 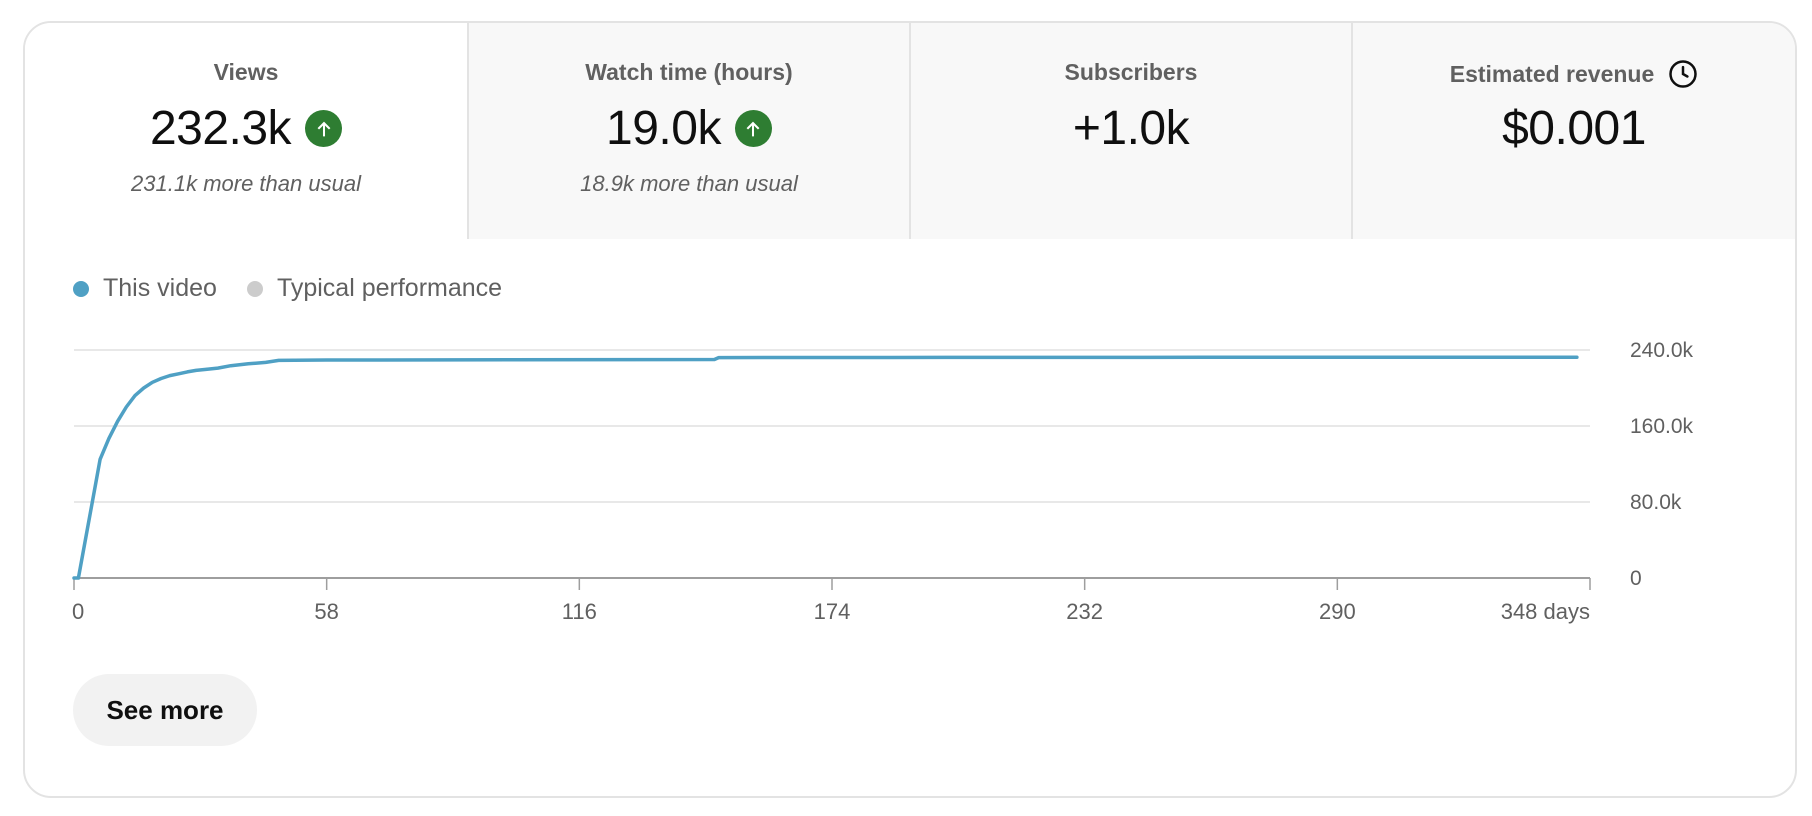 What do you see at coordinates (1545, 611) in the screenshot?
I see `x-tick-label: 348 days` at bounding box center [1545, 611].